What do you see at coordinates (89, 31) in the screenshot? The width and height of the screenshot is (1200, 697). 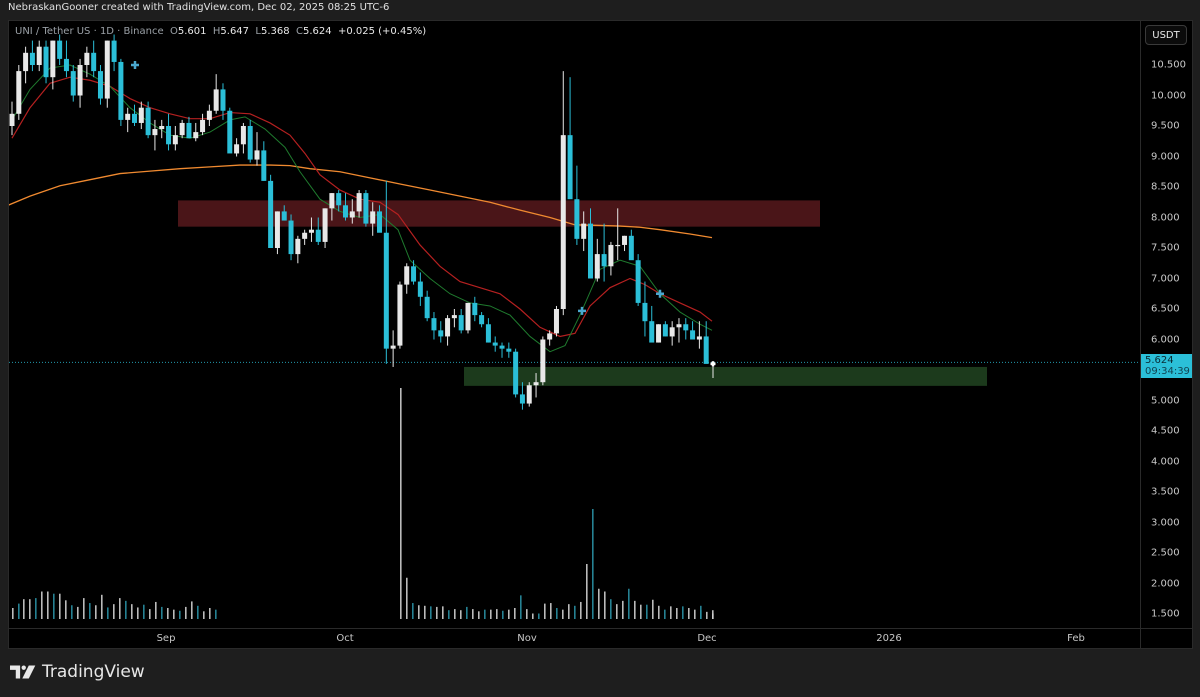 I see `symbol-label: UNI / Tether US · 1D · Binance` at bounding box center [89, 31].